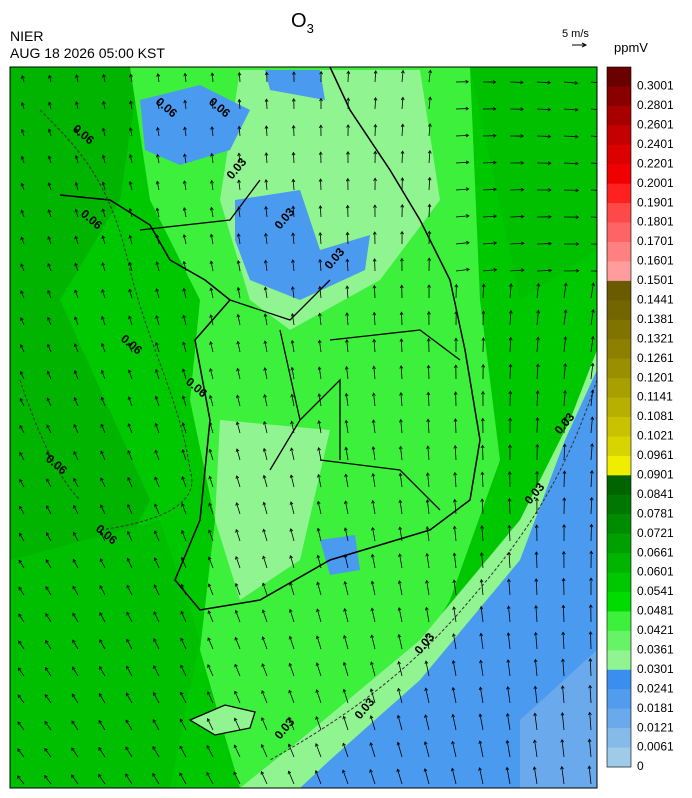  Describe the element at coordinates (575, 34) in the screenshot. I see `wind-scale: 5 m/s` at that location.